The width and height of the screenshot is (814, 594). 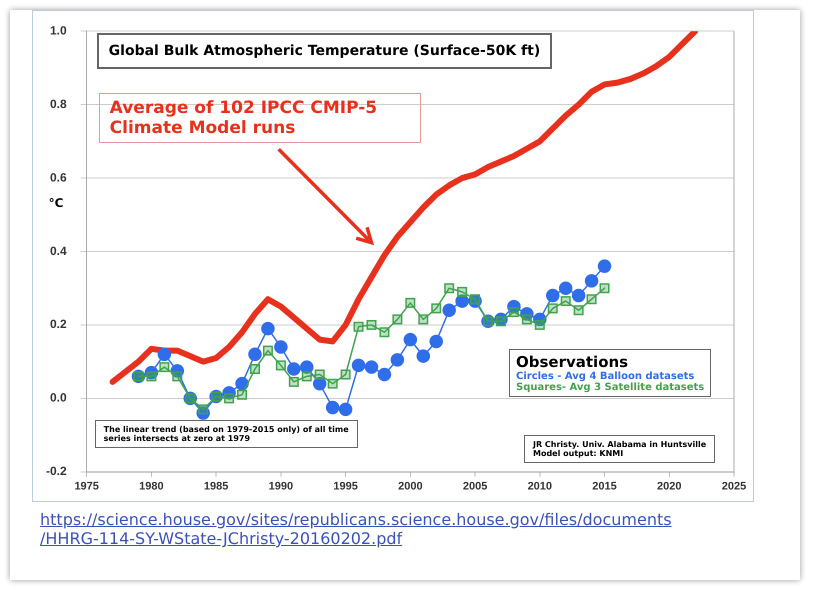 What do you see at coordinates (475, 486) in the screenshot?
I see `x-tick-label: 2005` at bounding box center [475, 486].